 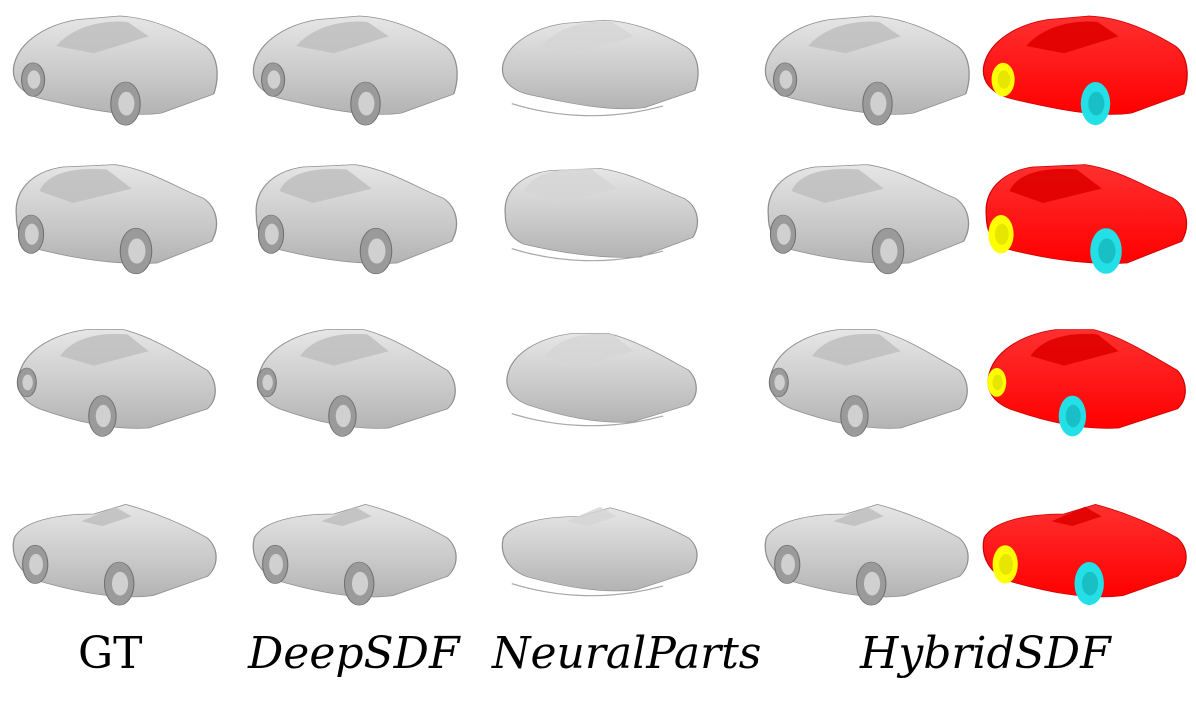 I want to click on car-render-convertible-gt, so click(x=114, y=554).